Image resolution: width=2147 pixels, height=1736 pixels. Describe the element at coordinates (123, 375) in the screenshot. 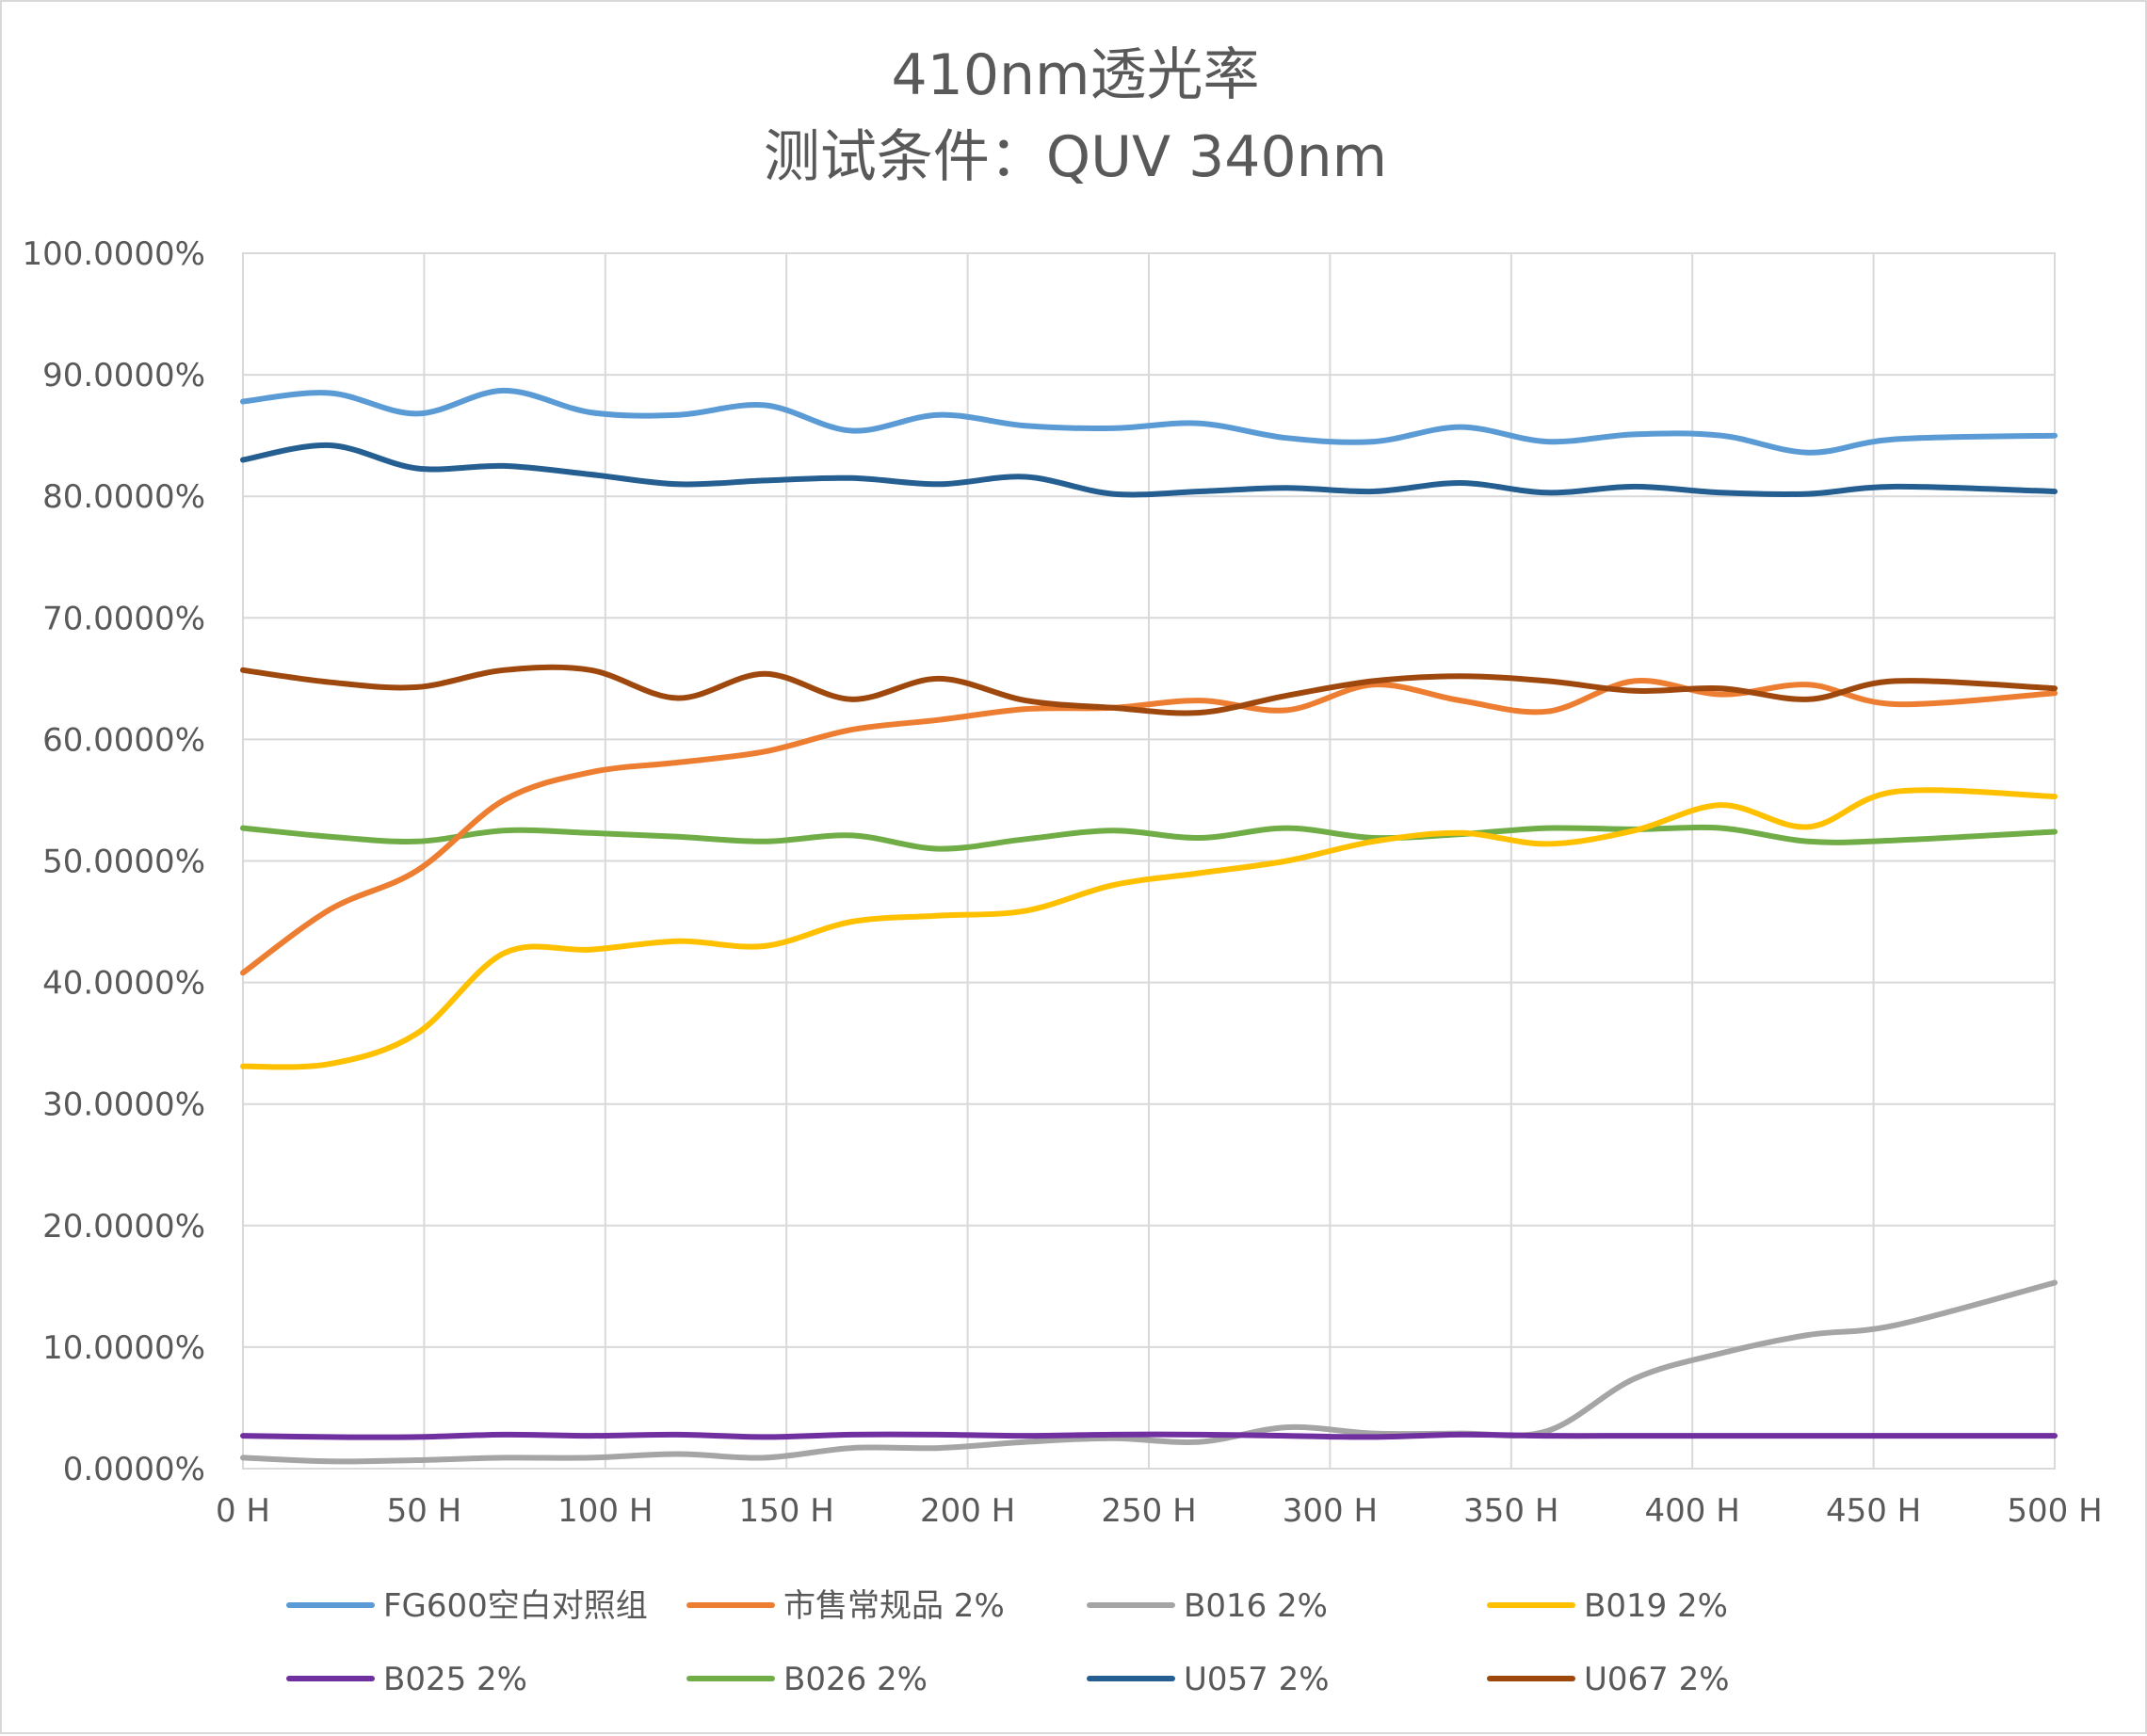

I see `y-tick-label: 90.0000%` at that location.